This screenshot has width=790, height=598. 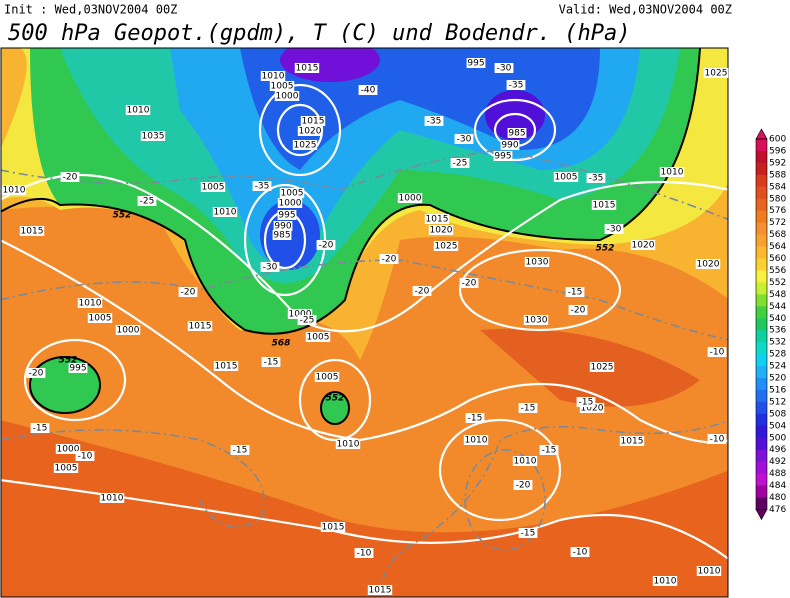 I want to click on colorbar-label: 560, so click(x=777, y=259).